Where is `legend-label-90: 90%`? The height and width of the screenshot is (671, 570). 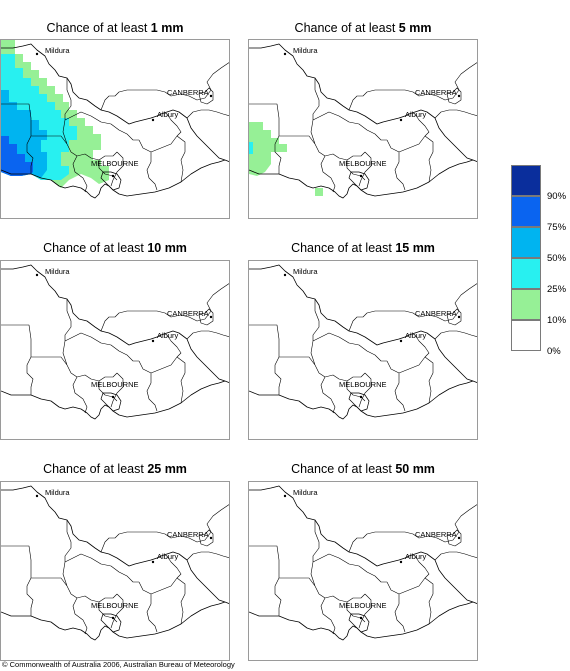
legend-label-90: 90% is located at coordinates (557, 196).